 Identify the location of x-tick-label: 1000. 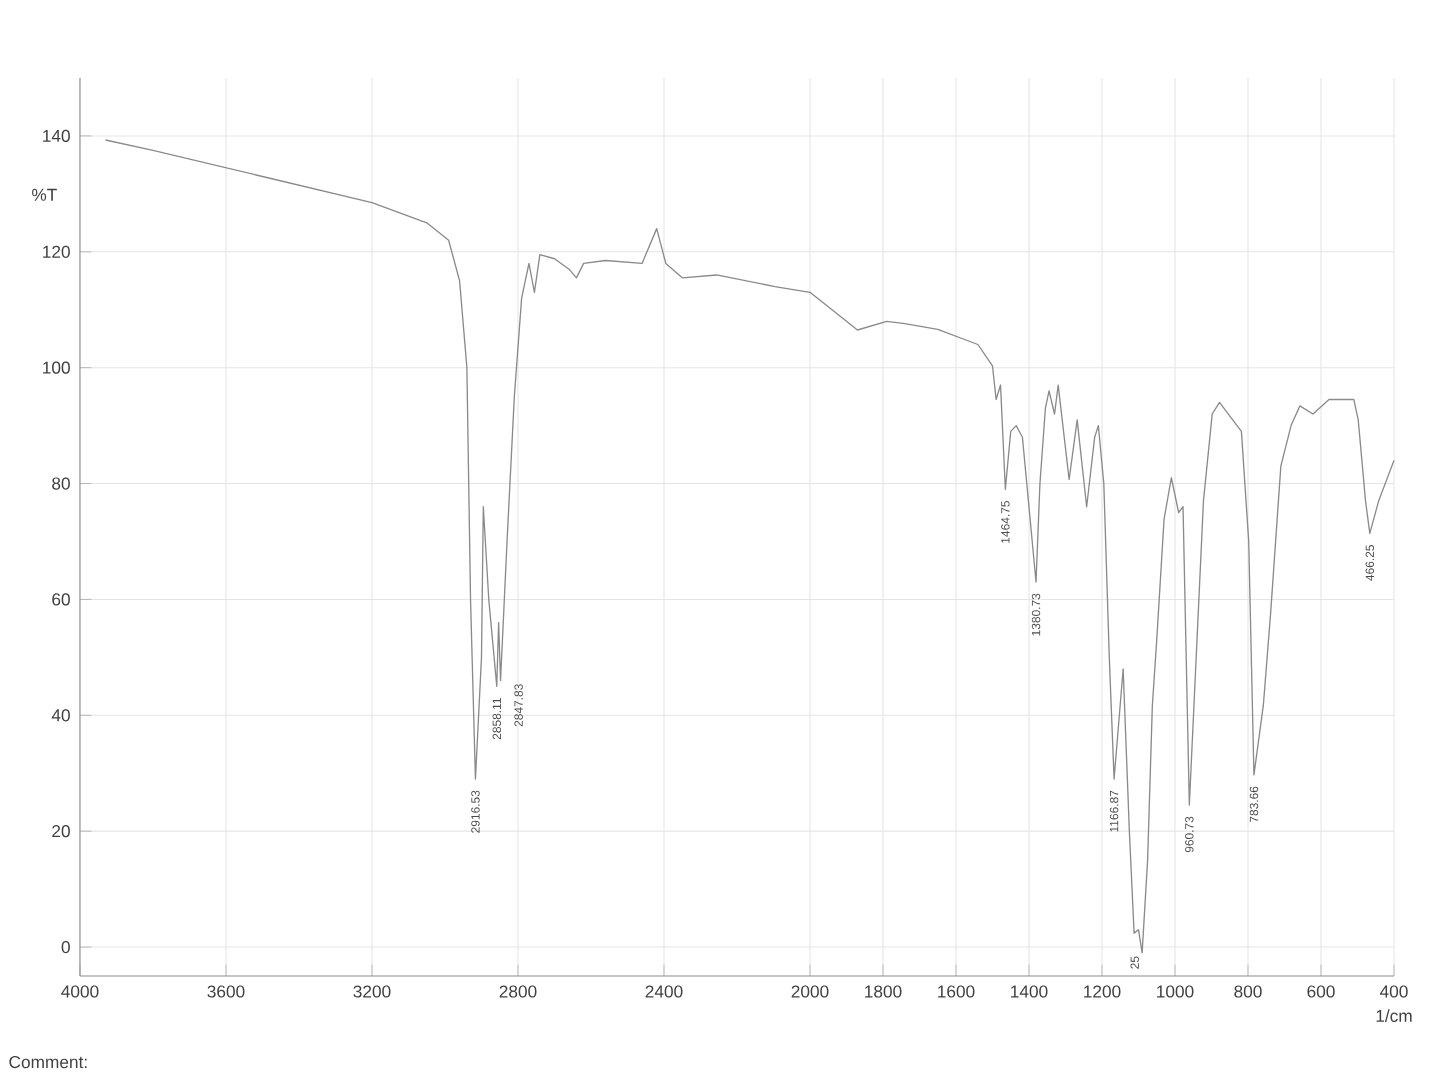
(1175, 991).